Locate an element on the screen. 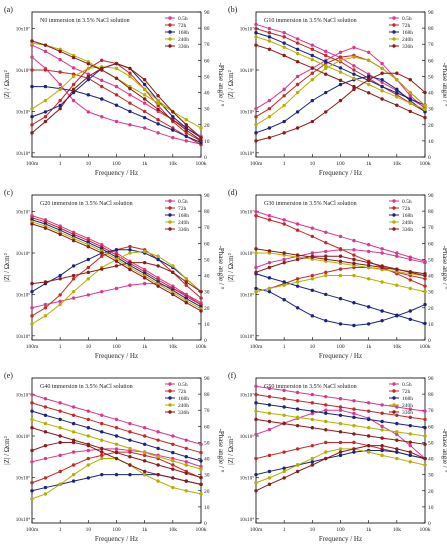 The height and width of the screenshot is (550, 447). x-tick-label: 100k is located at coordinates (201, 530).